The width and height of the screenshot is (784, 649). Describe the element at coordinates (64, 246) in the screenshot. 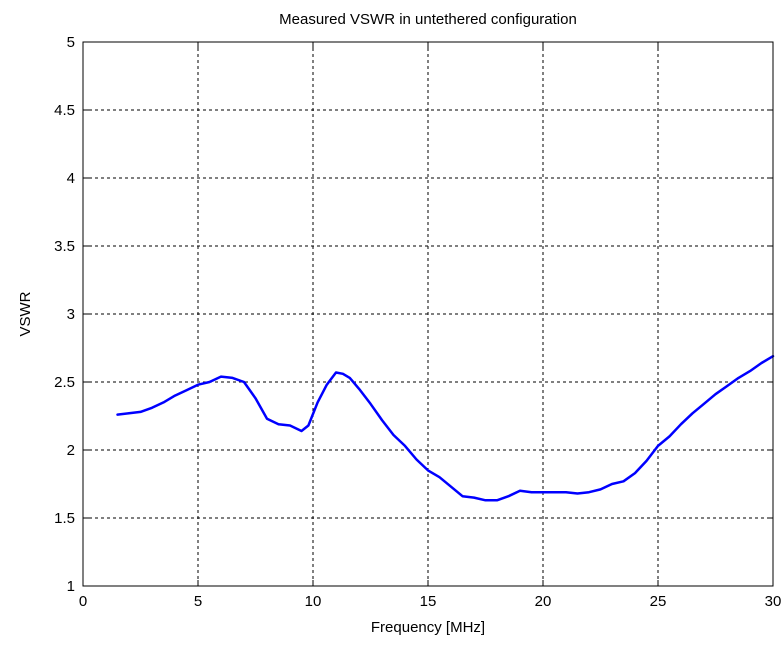

I see `y-tick-label: 3.5` at that location.